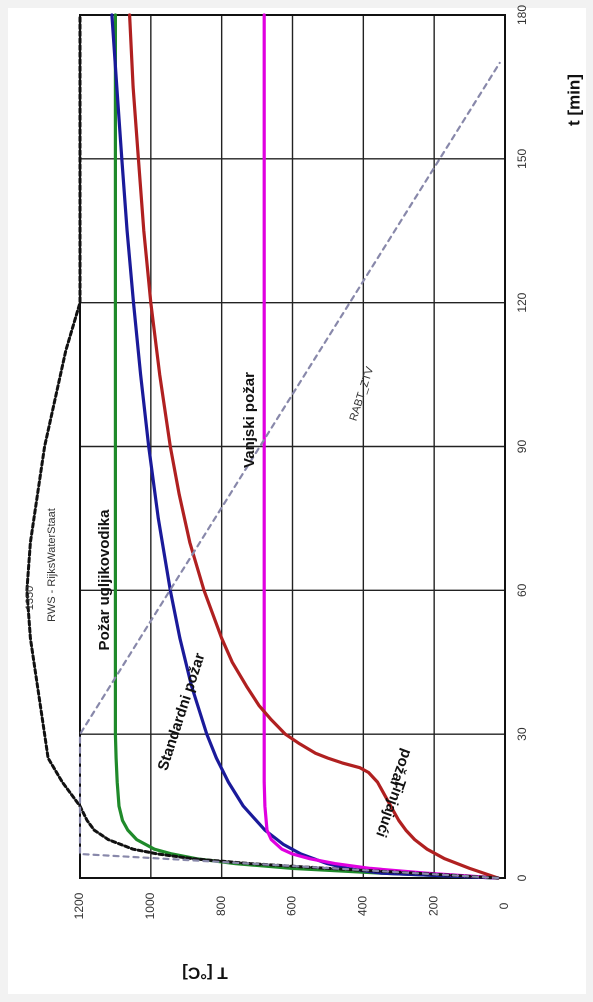 Image resolution: width=593 pixels, height=1002 pixels. Describe the element at coordinates (433, 906) in the screenshot. I see `temp-tick-label-200: 200` at that location.